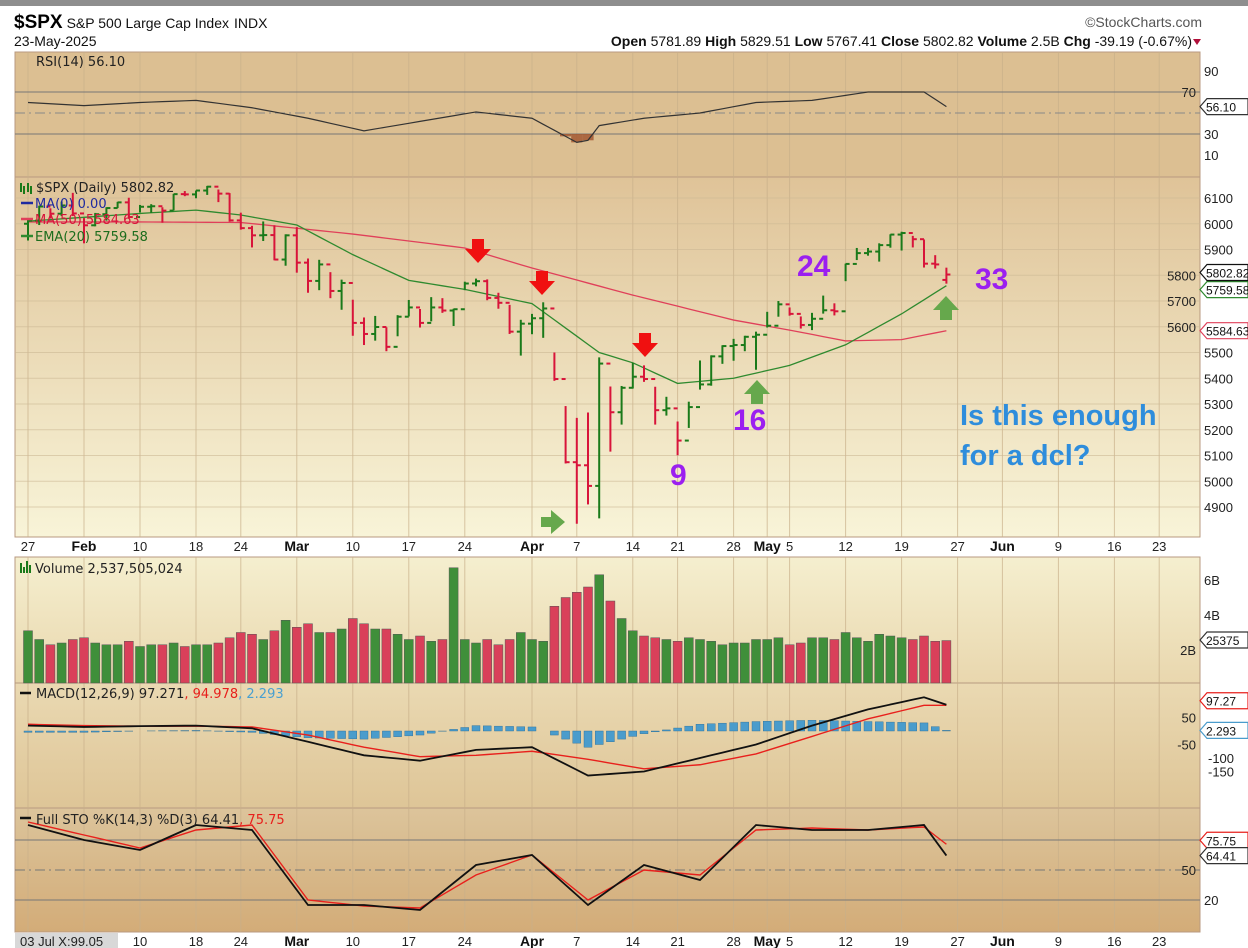  I want to click on x-tick-label: 23, so click(1159, 546).